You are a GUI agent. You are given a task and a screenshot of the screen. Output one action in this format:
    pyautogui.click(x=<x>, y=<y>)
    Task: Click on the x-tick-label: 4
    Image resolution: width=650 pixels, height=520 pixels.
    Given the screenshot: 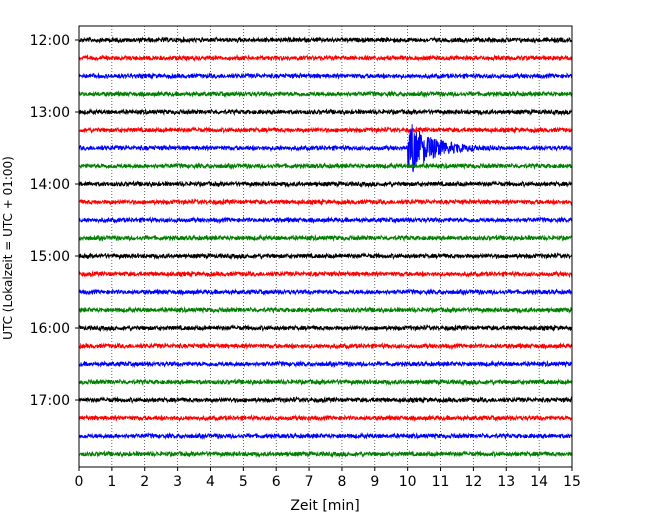 What is the action you would take?
    pyautogui.click(x=210, y=482)
    